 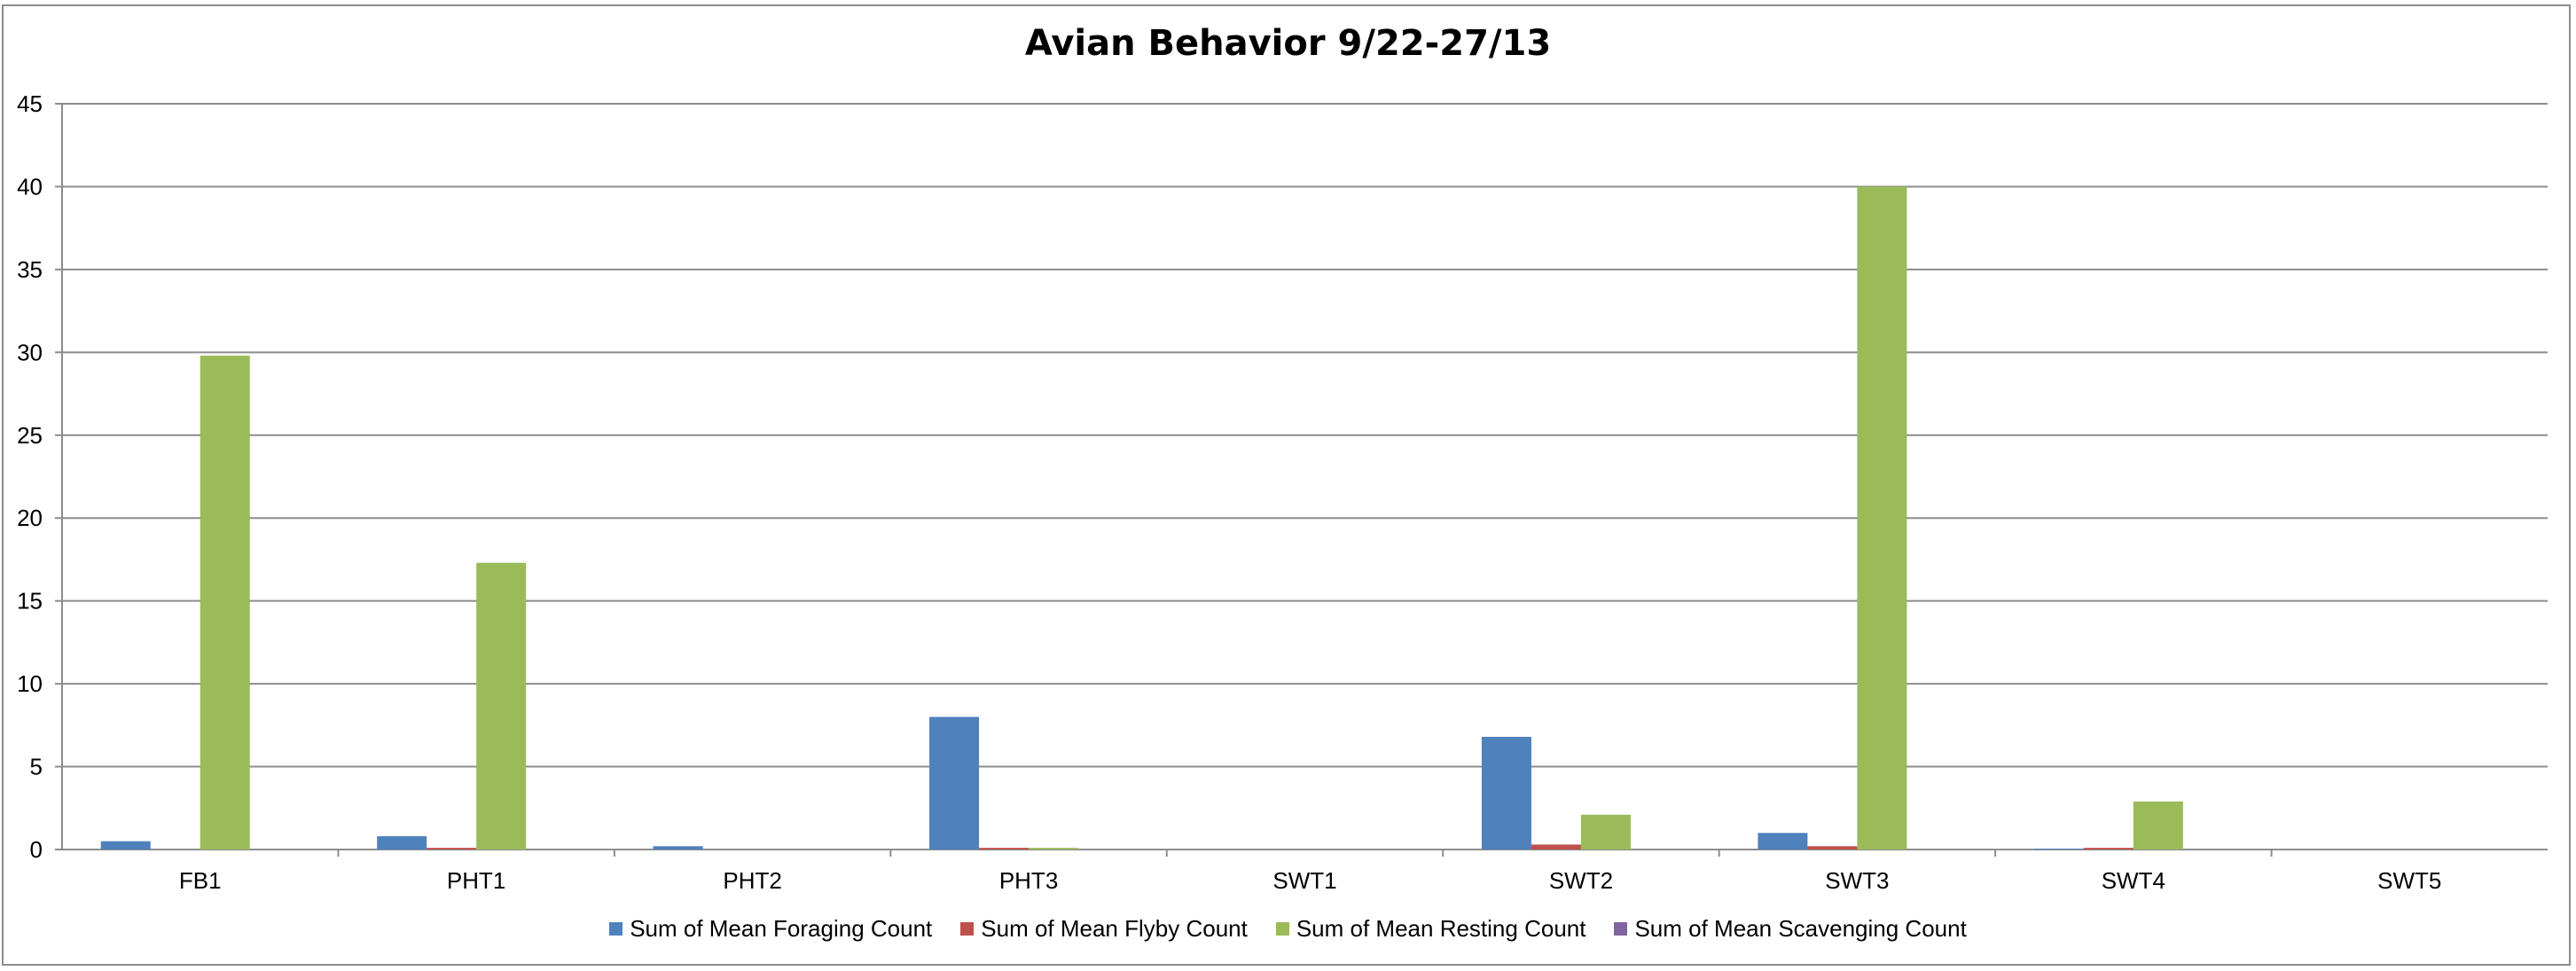 I want to click on y-tick-label: 25, so click(x=30, y=435).